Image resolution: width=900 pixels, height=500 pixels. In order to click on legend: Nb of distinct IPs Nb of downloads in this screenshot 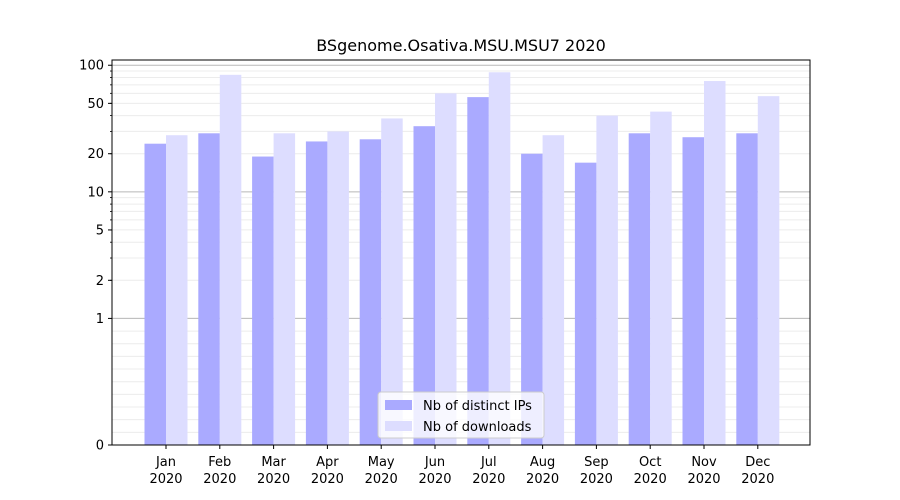, I will do `click(461, 415)`.